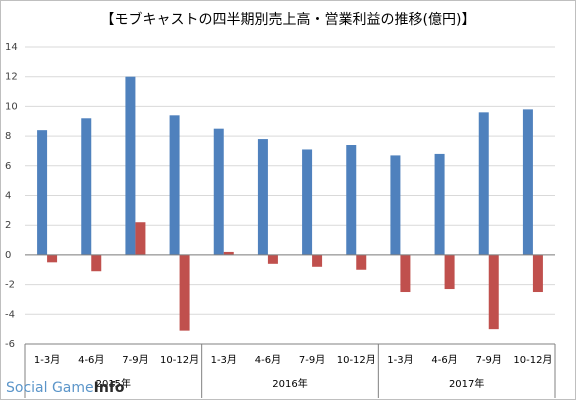  Describe the element at coordinates (8, 196) in the screenshot. I see `y-tick-label: 4` at that location.